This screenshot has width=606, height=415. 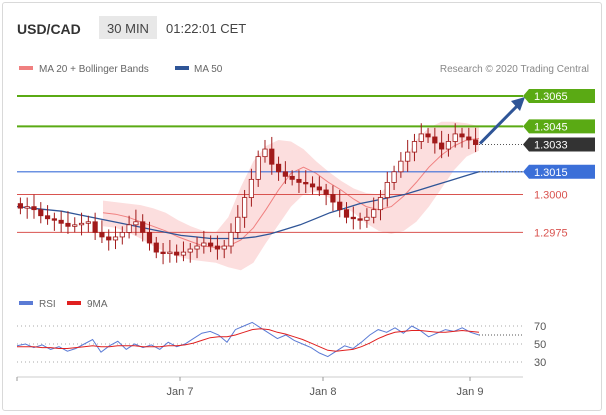 What do you see at coordinates (281, 345) in the screenshot?
I see `rsi-chart: 70 50 30` at bounding box center [281, 345].